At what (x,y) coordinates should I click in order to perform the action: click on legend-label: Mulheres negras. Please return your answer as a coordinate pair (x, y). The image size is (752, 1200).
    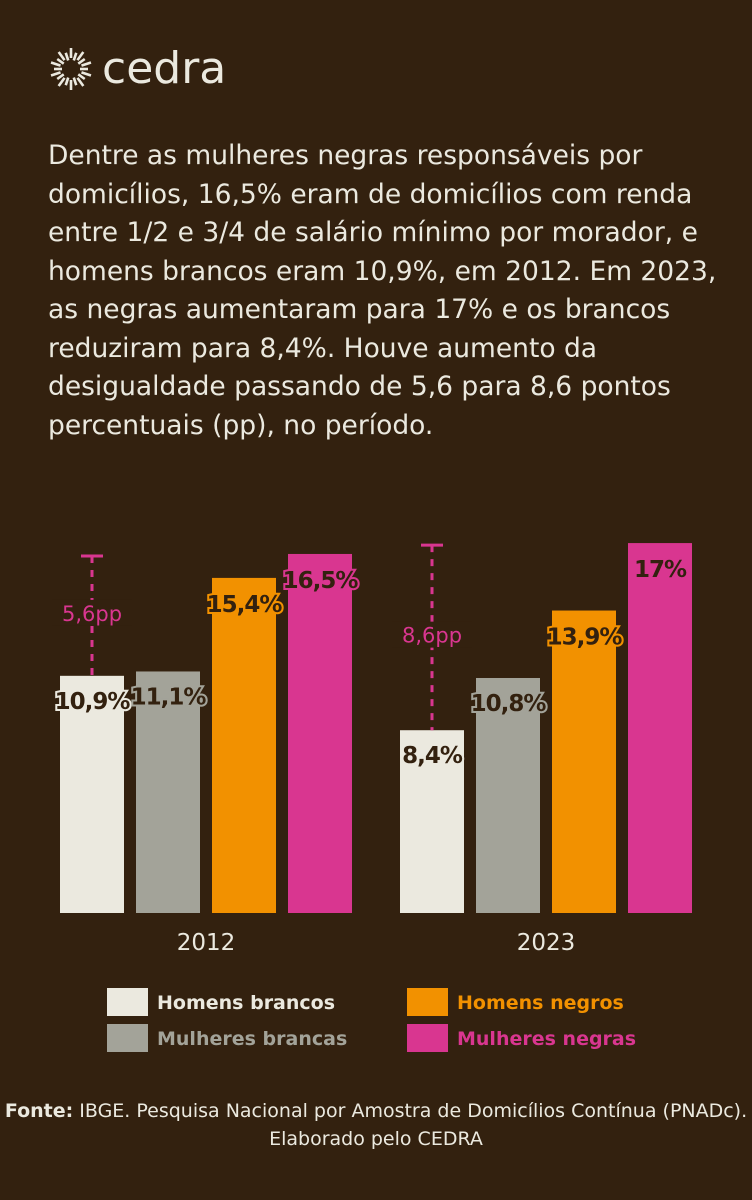
    Looking at the image, I should click on (546, 1039).